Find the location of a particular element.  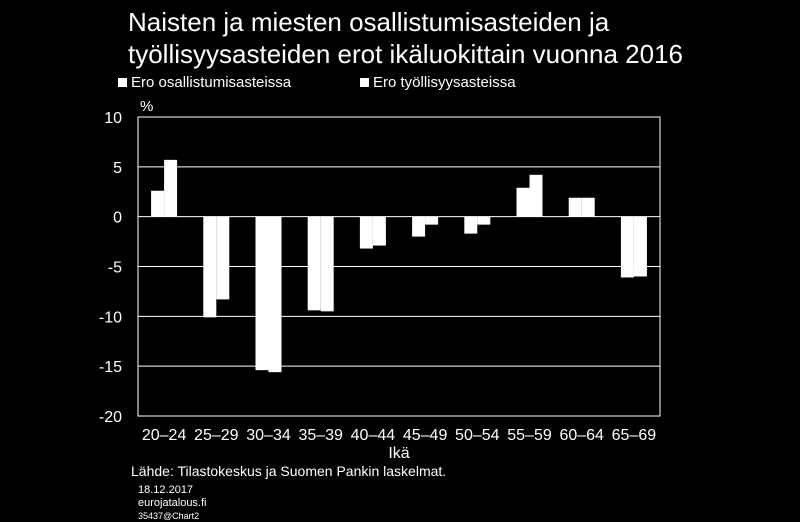

x-tick-label: 20–24 is located at coordinates (164, 435).